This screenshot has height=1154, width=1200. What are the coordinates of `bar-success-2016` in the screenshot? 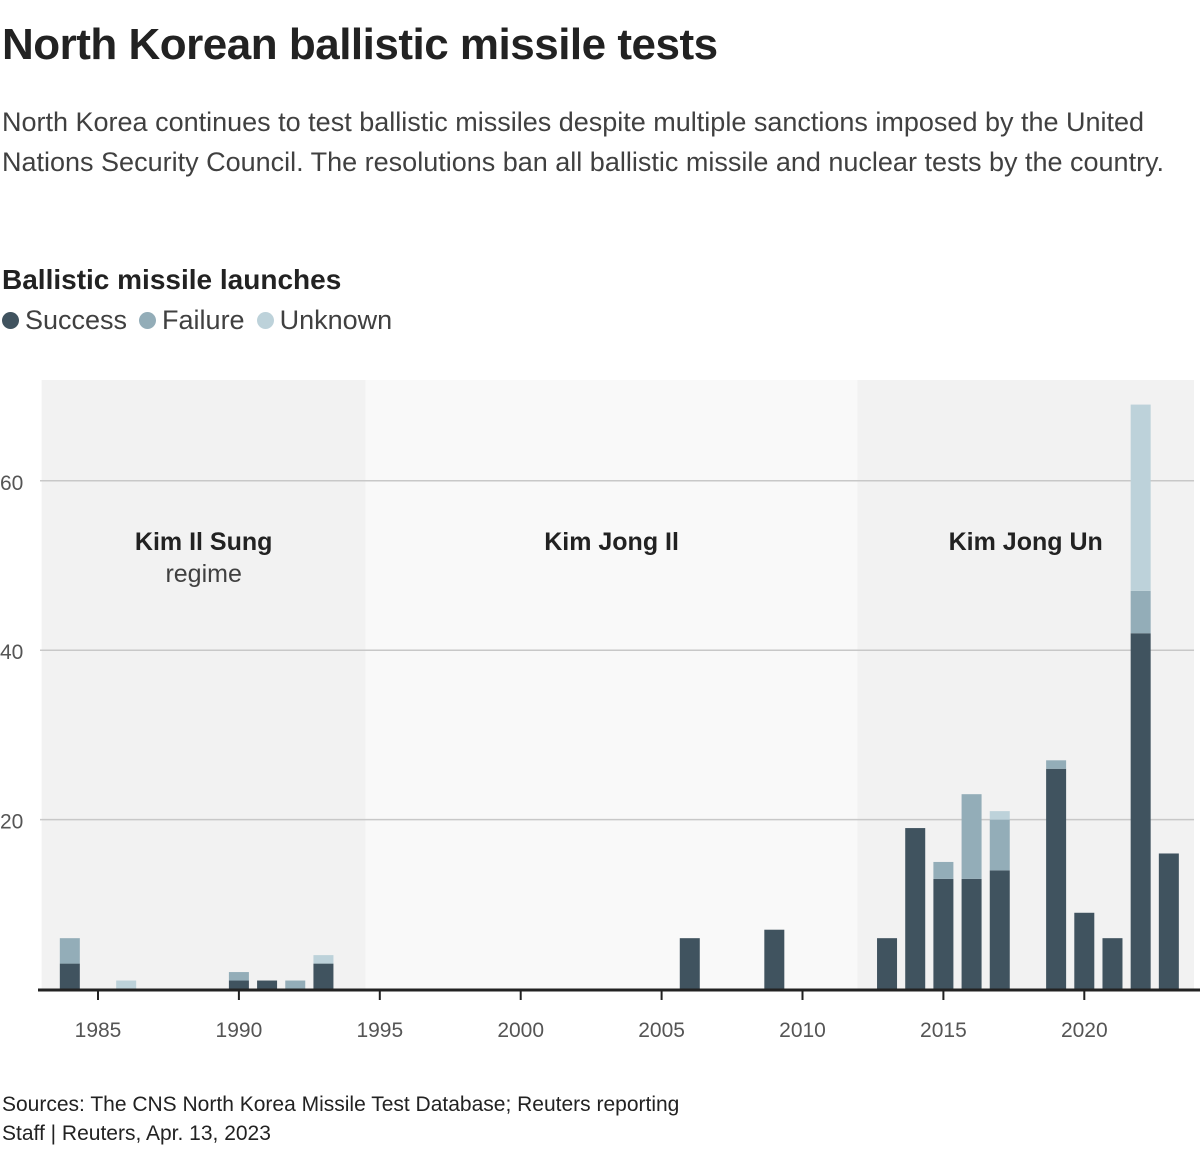 It's located at (971, 933).